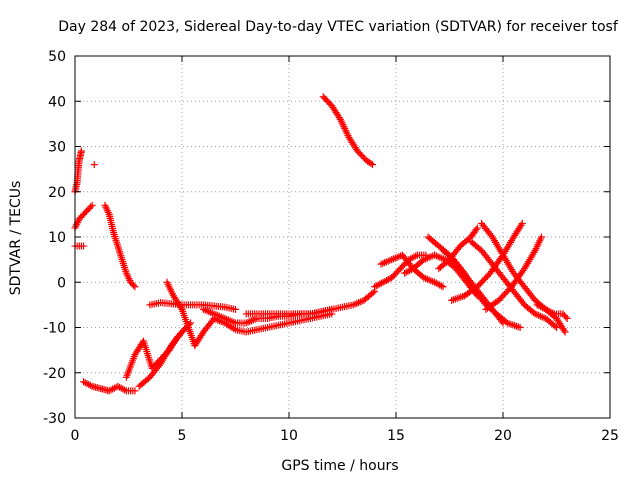 The image size is (640, 480). I want to click on x-tick-label: 10, so click(289, 436).